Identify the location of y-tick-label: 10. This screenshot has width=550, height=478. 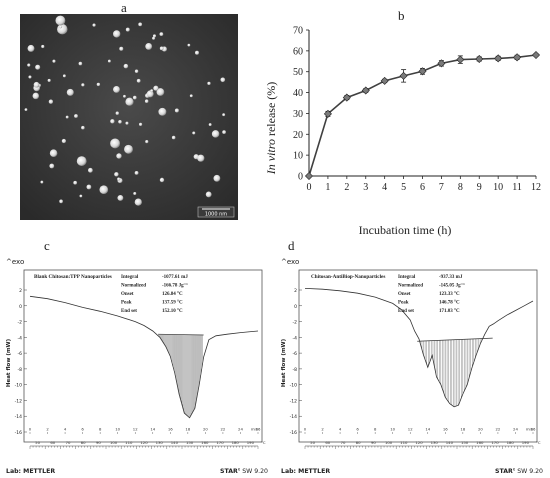
(298, 156).